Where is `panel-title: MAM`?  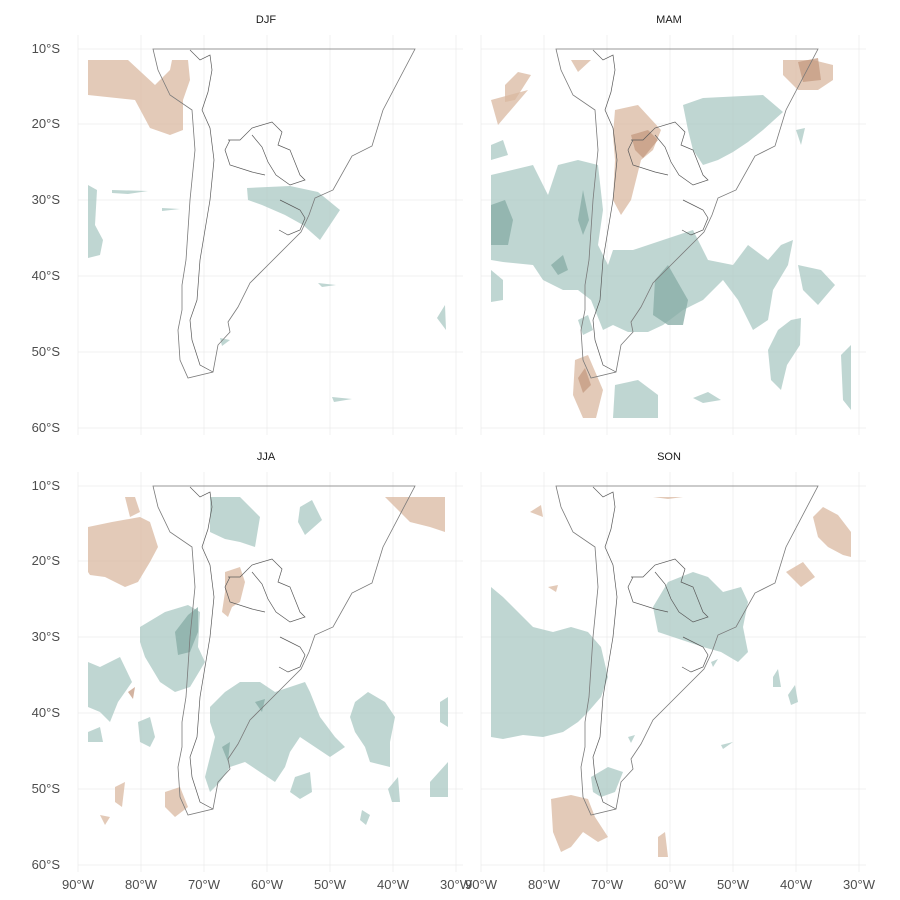
panel-title: MAM is located at coordinates (669, 20).